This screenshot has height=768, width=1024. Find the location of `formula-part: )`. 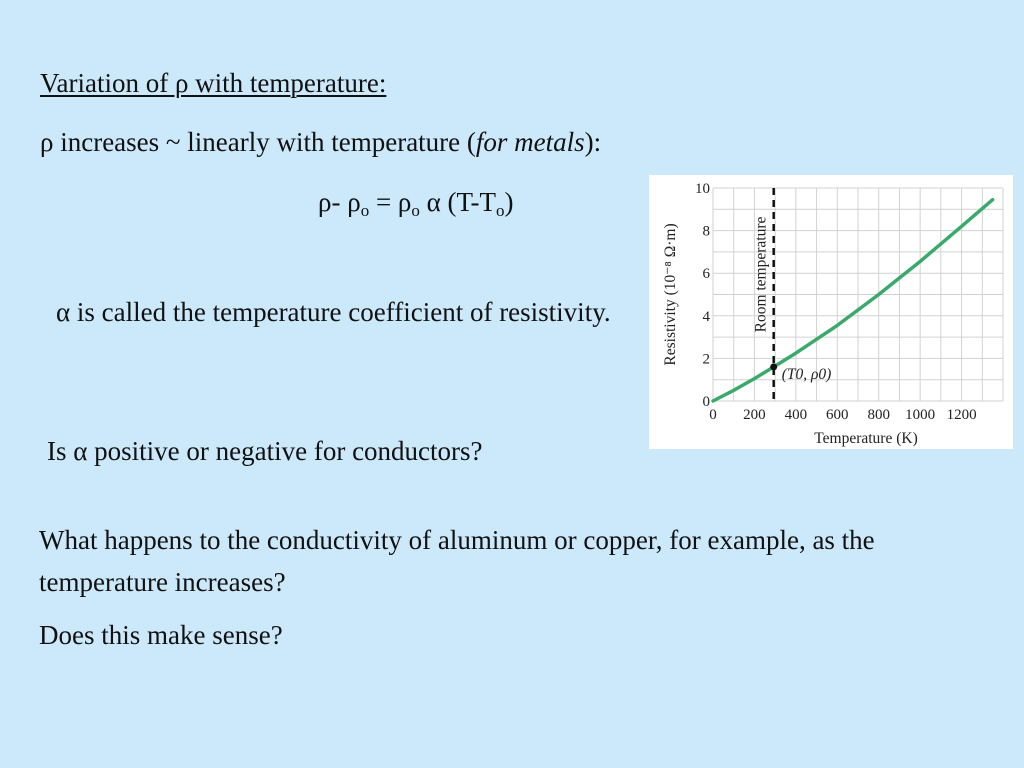

formula-part: ) is located at coordinates (509, 202).